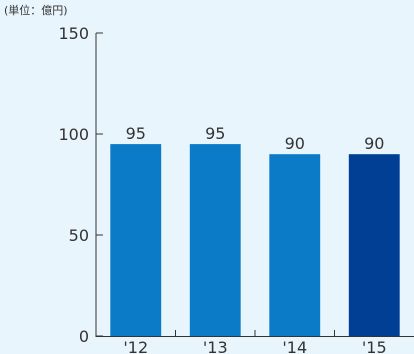 The width and height of the screenshot is (414, 354). I want to click on x-tick-label: '14, so click(294, 346).